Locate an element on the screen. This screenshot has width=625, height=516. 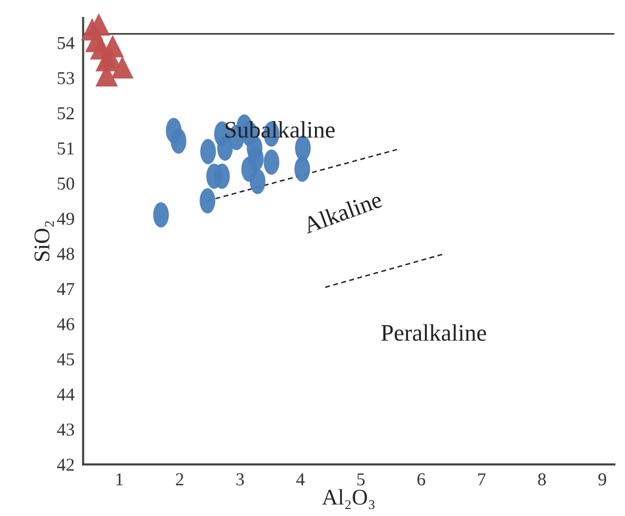
x-tick-label: 8 is located at coordinates (542, 479).